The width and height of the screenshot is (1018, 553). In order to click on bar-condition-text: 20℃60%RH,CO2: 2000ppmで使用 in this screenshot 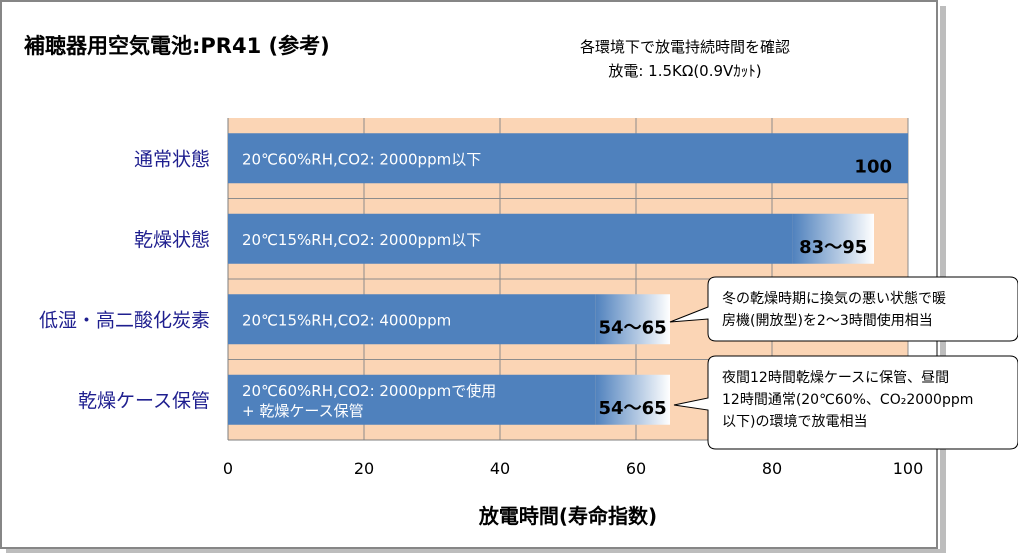, I will do `click(369, 391)`.